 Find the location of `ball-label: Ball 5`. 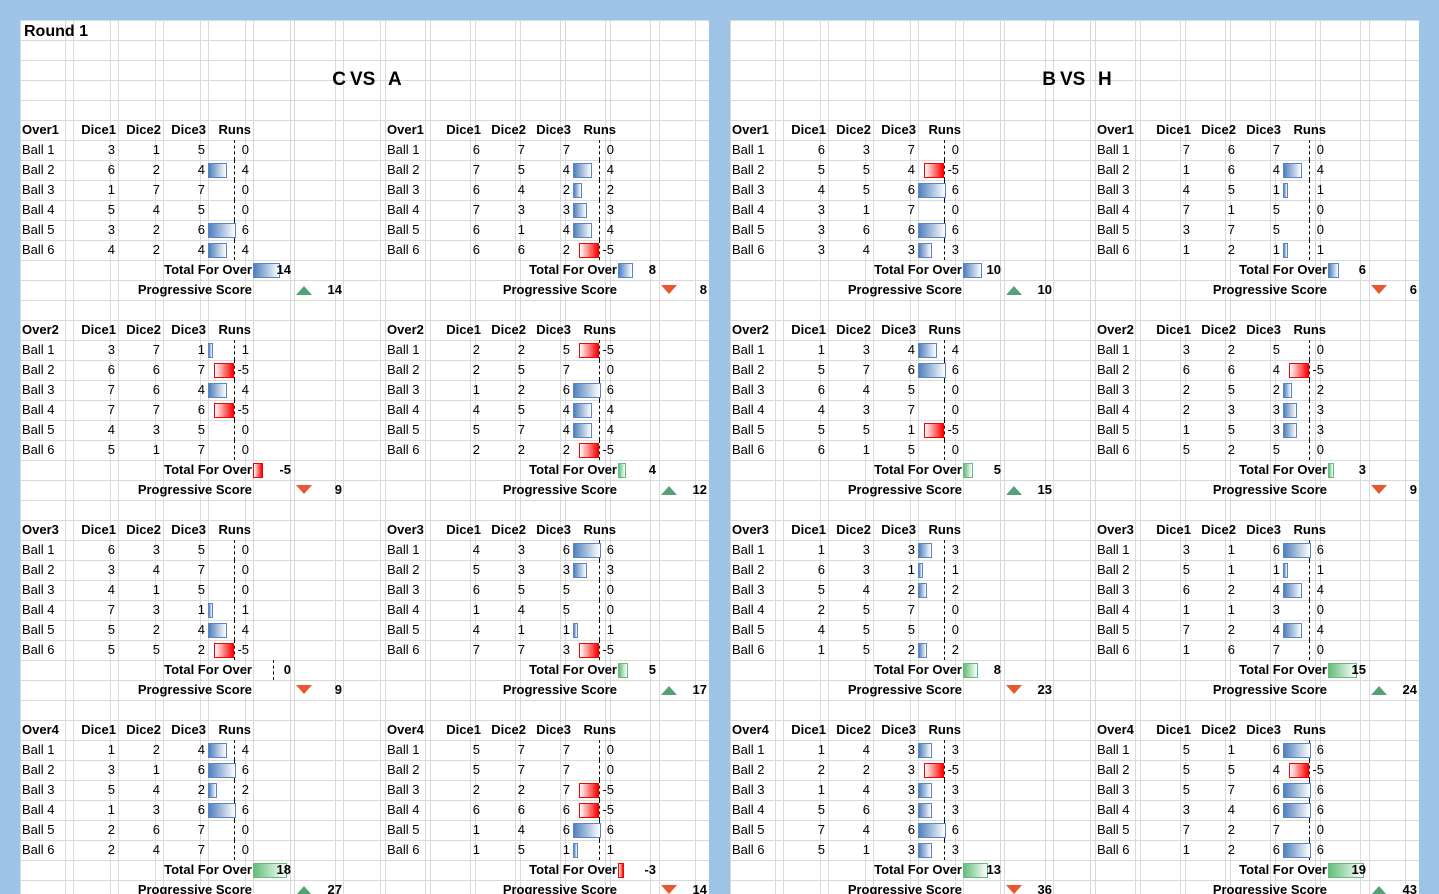

ball-label: Ball 5 is located at coordinates (748, 829).